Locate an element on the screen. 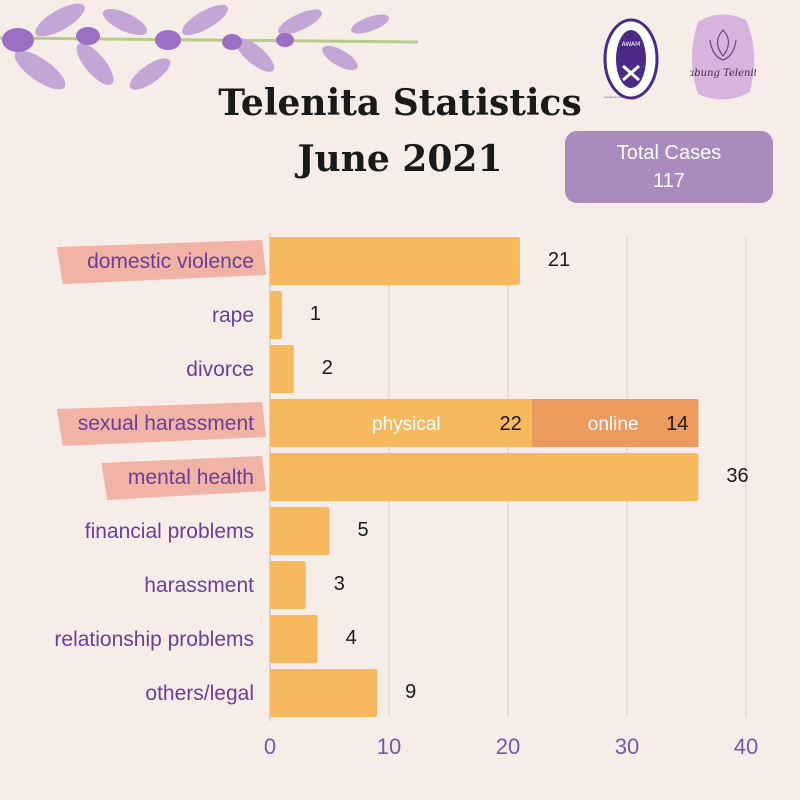 The height and width of the screenshot is (800, 800). bar-value-label: 3 is located at coordinates (339, 584).